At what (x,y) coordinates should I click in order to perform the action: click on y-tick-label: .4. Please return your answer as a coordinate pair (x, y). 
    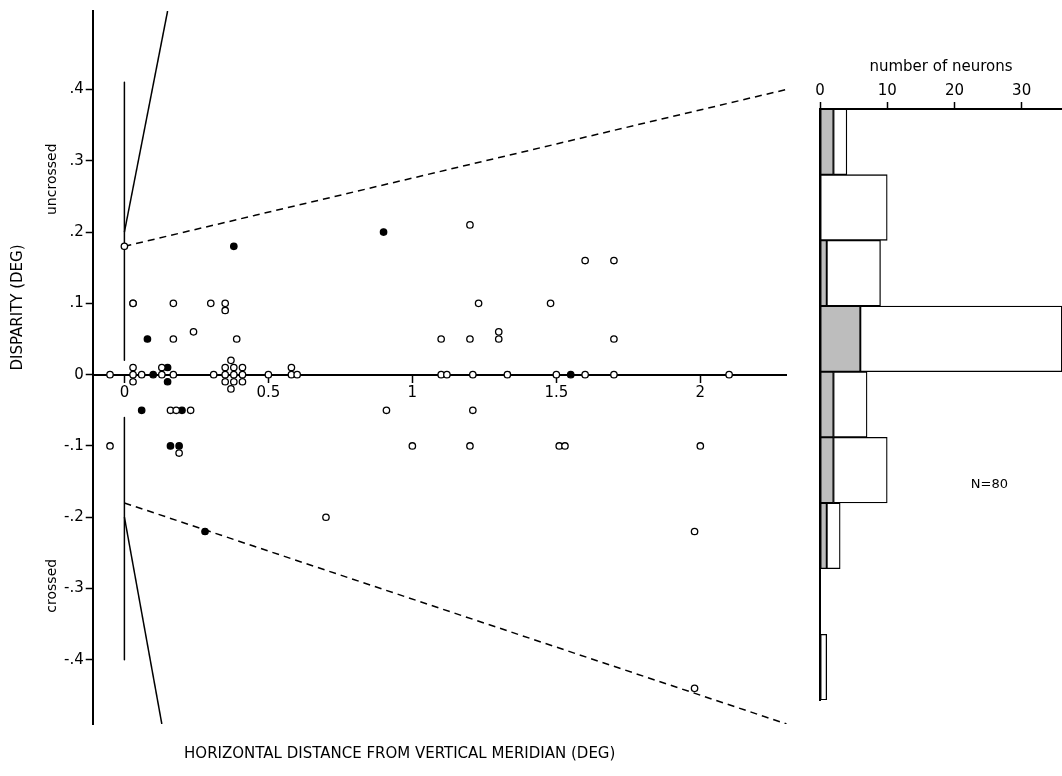
    Looking at the image, I should click on (76, 88).